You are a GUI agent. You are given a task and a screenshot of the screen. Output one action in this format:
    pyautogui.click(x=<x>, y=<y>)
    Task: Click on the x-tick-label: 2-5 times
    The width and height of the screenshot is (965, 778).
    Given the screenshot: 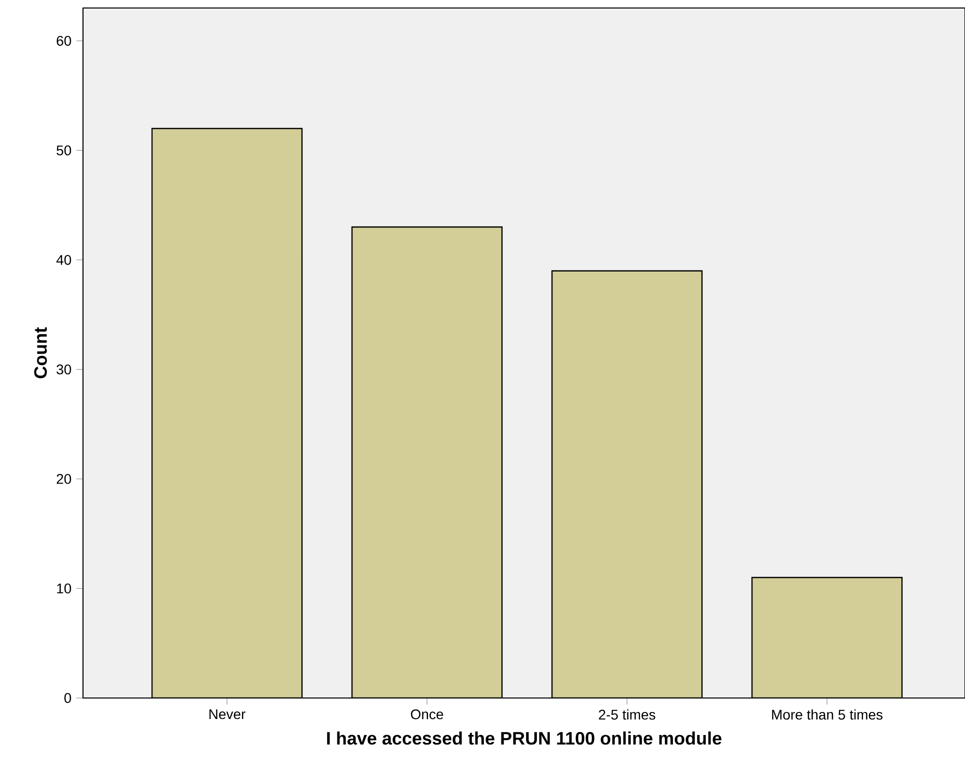 What is the action you would take?
    pyautogui.click(x=627, y=714)
    